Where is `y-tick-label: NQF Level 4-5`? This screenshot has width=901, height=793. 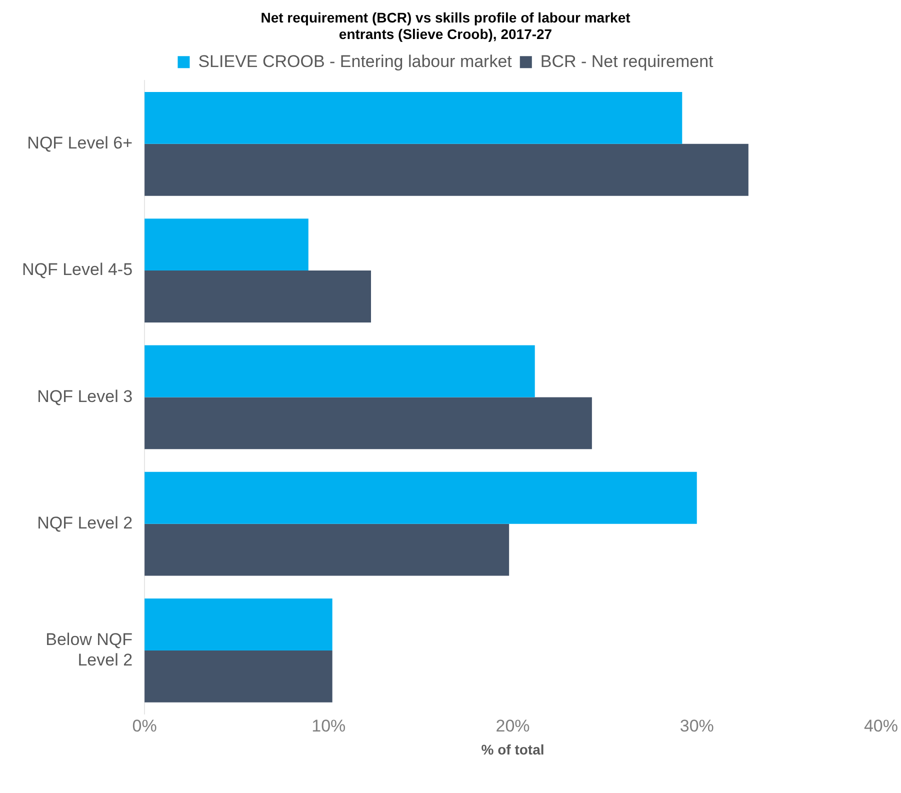
y-tick-label: NQF Level 4-5 is located at coordinates (77, 270).